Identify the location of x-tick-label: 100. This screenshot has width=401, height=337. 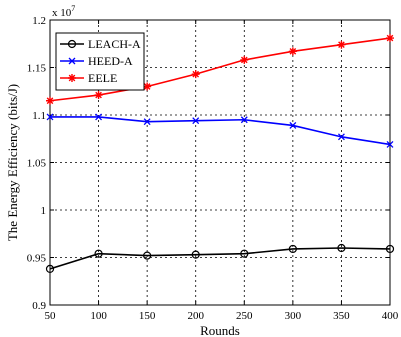
(98, 316).